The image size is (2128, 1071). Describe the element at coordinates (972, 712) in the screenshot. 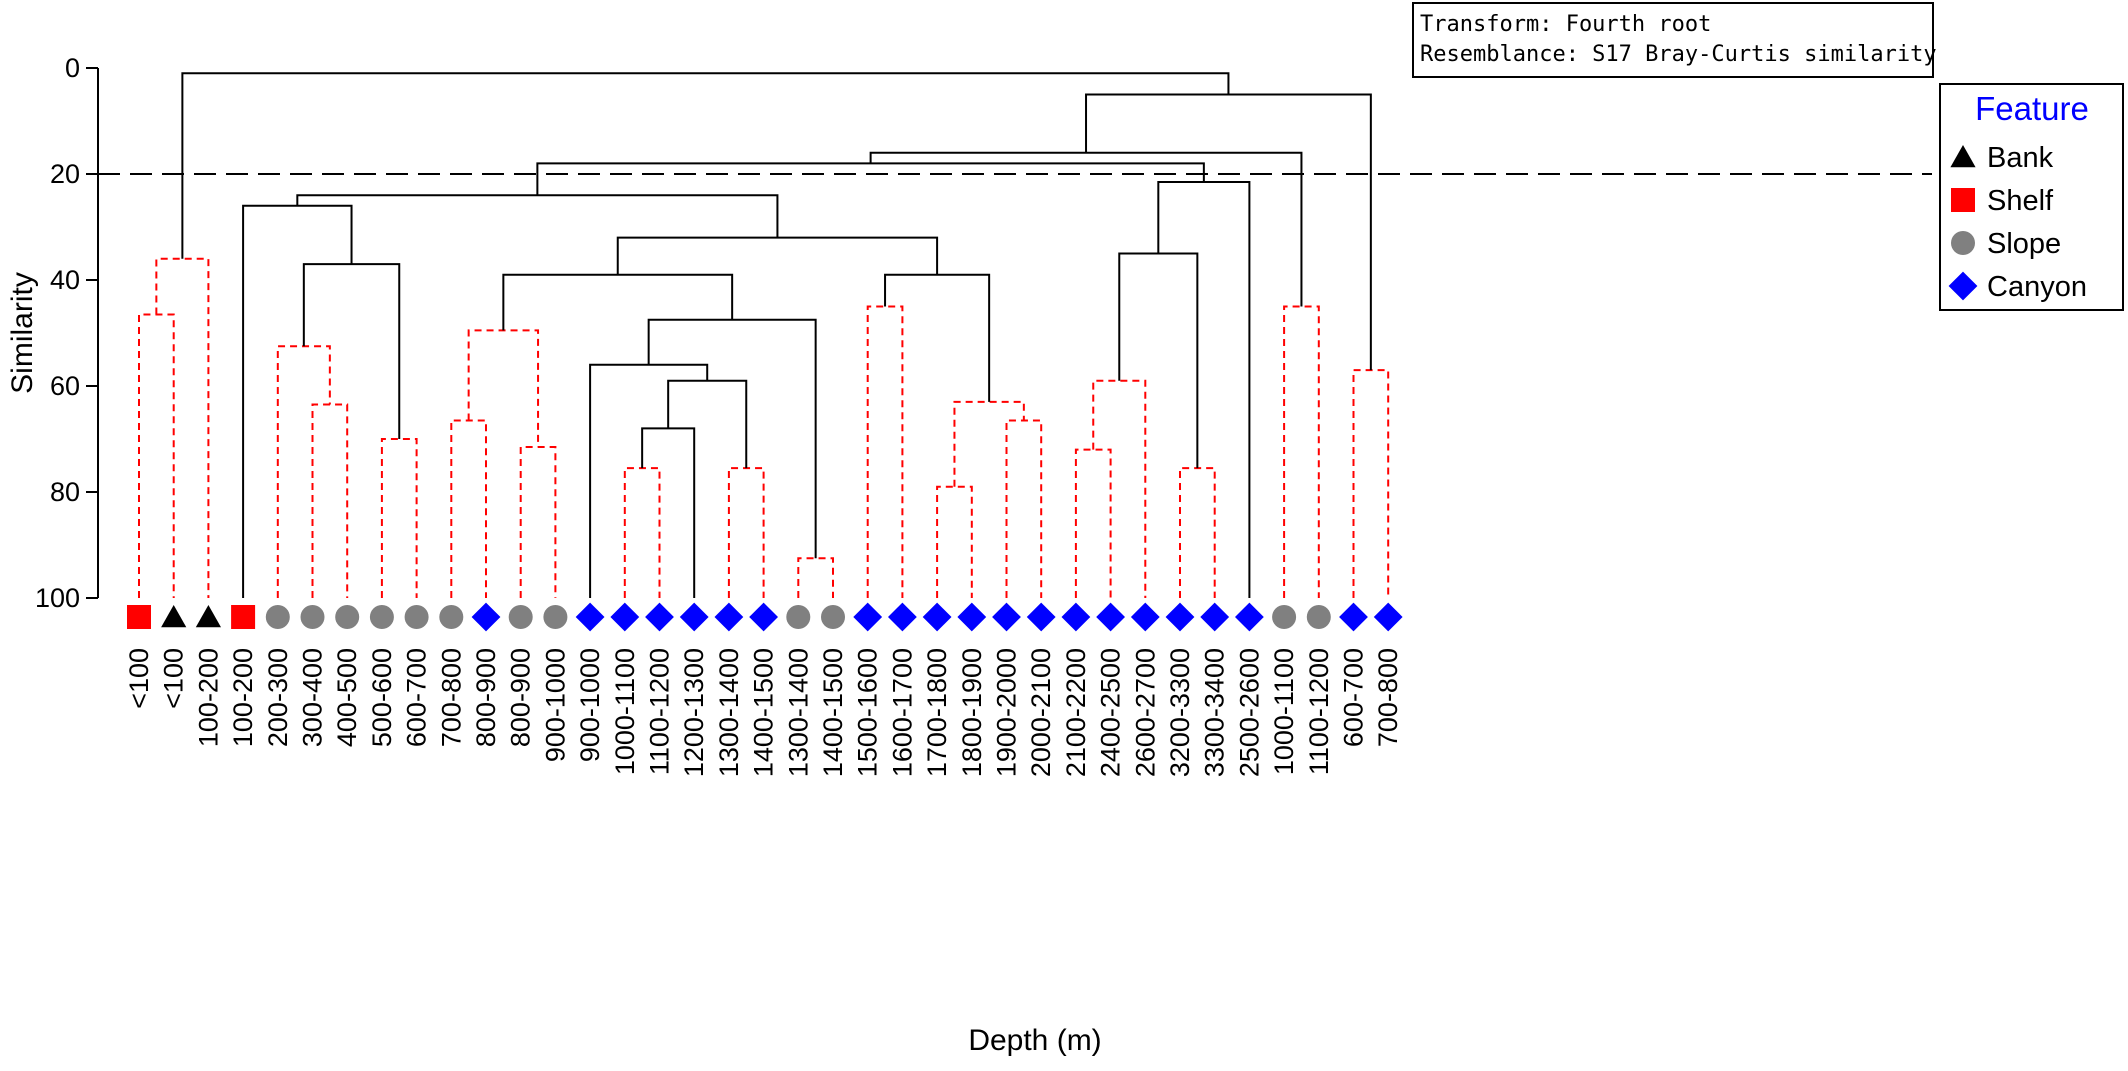

I see `leaf-label: 1800-1900` at that location.